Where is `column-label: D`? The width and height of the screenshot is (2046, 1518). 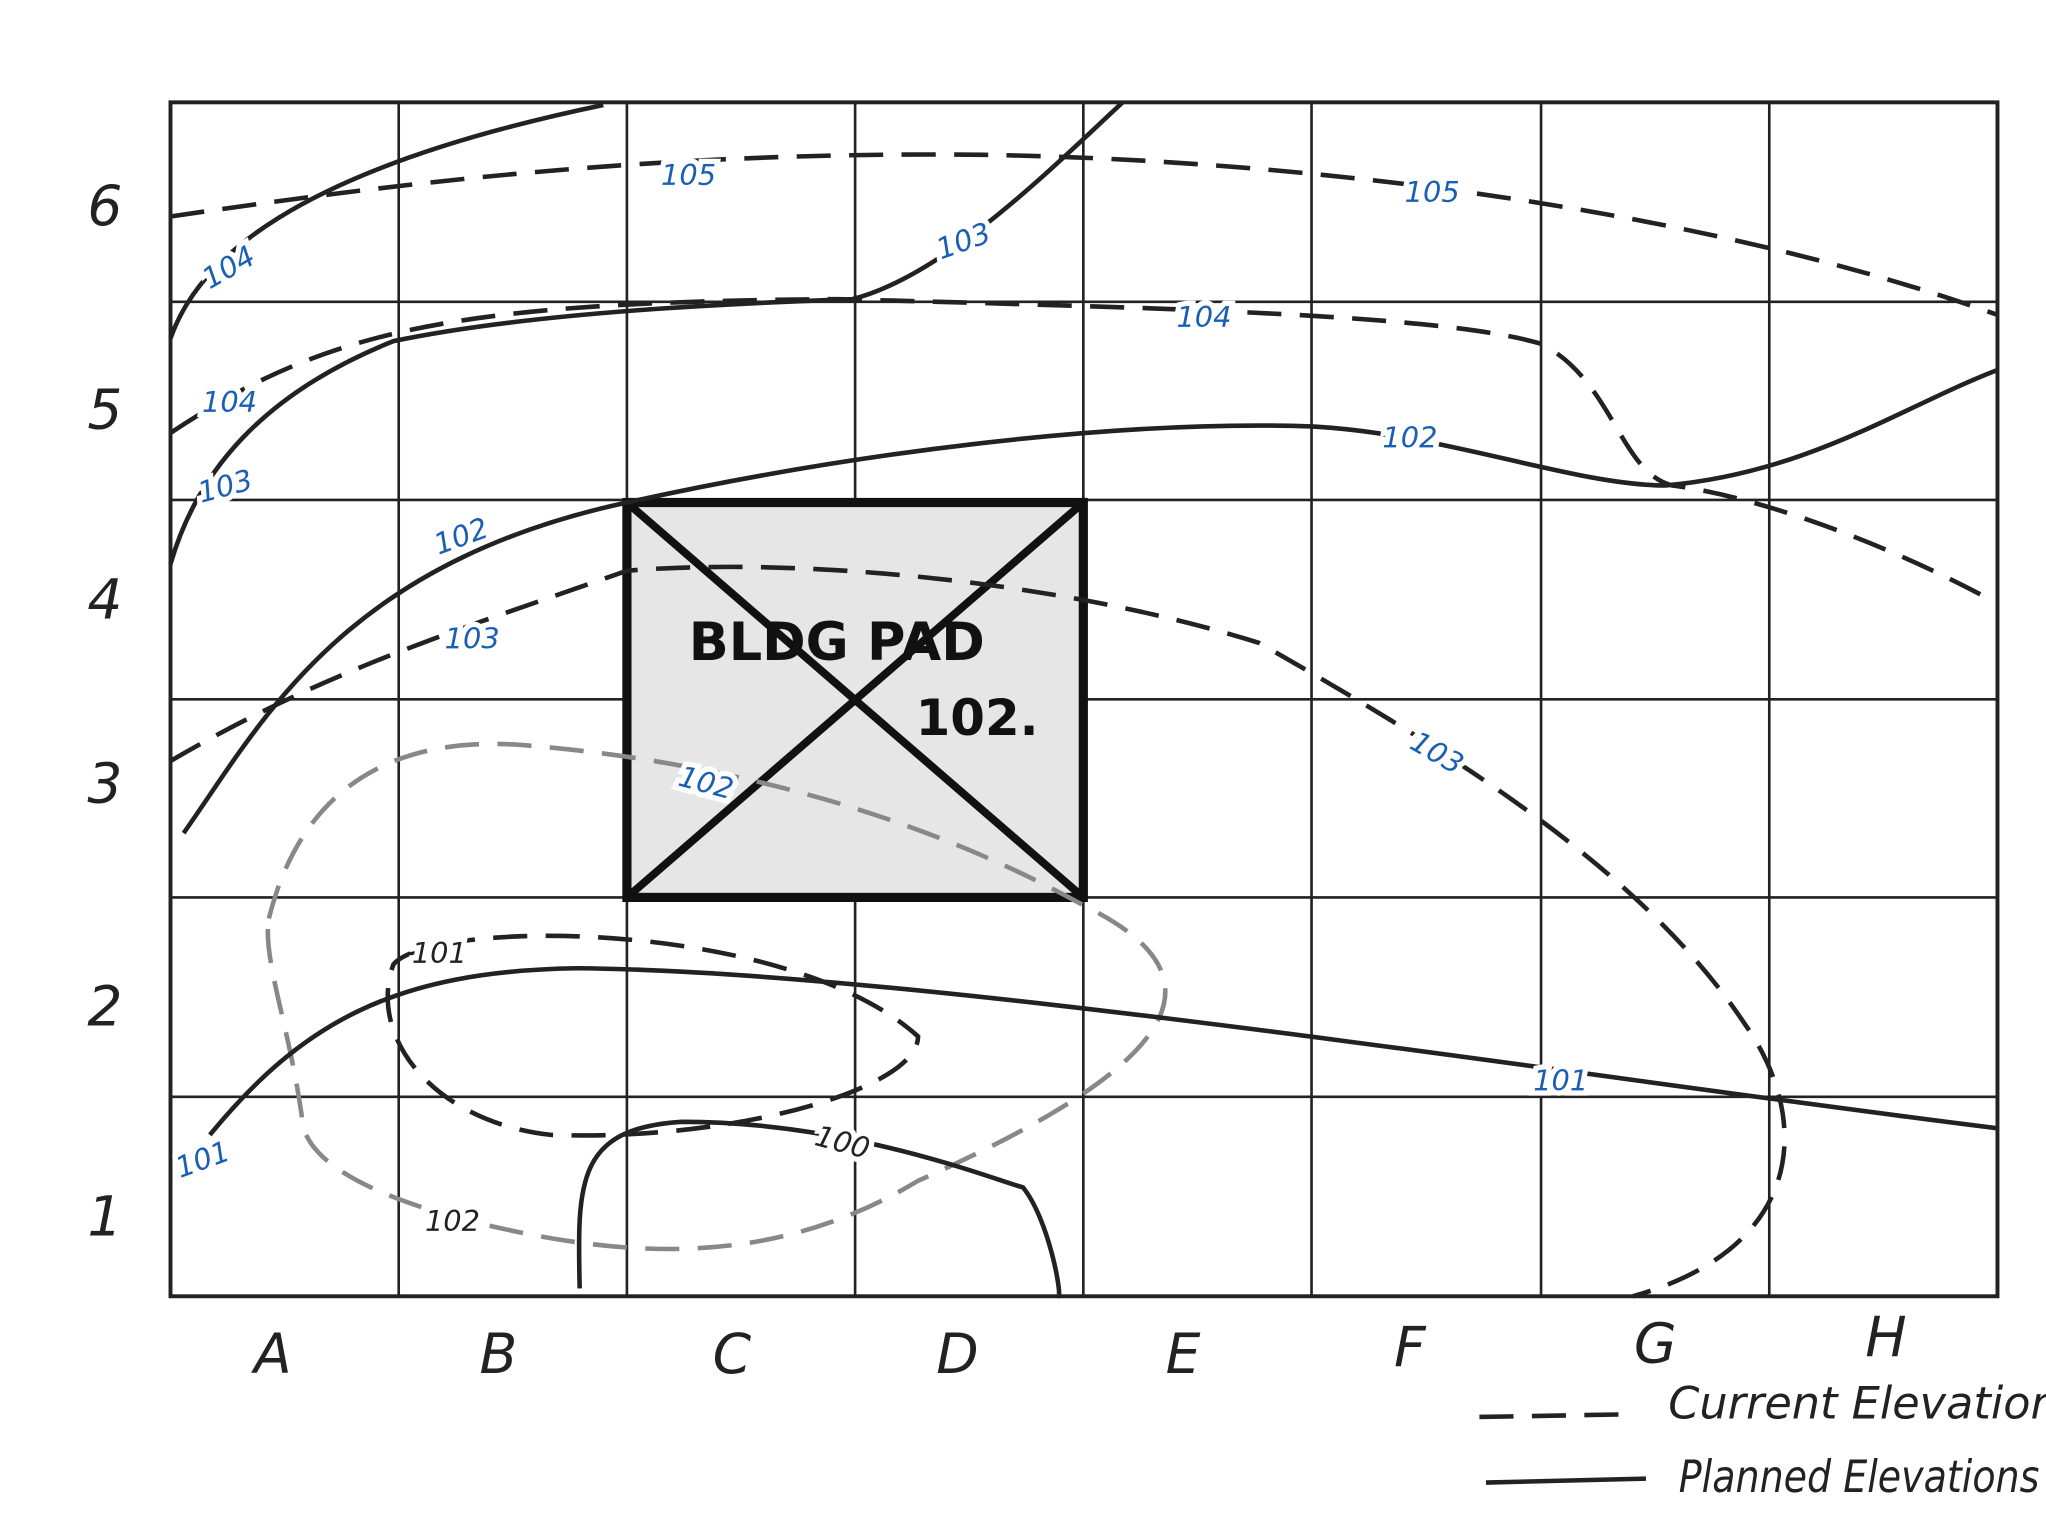 column-label: D is located at coordinates (957, 1354).